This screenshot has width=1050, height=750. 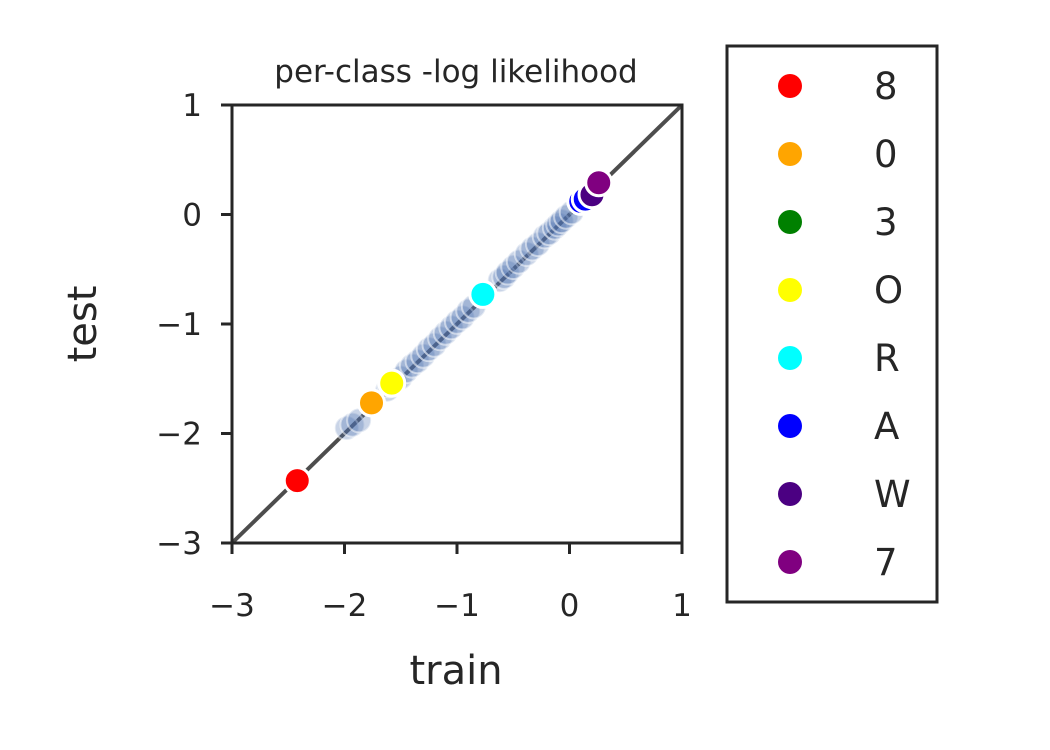 I want to click on series-points-layer, so click(x=448, y=332).